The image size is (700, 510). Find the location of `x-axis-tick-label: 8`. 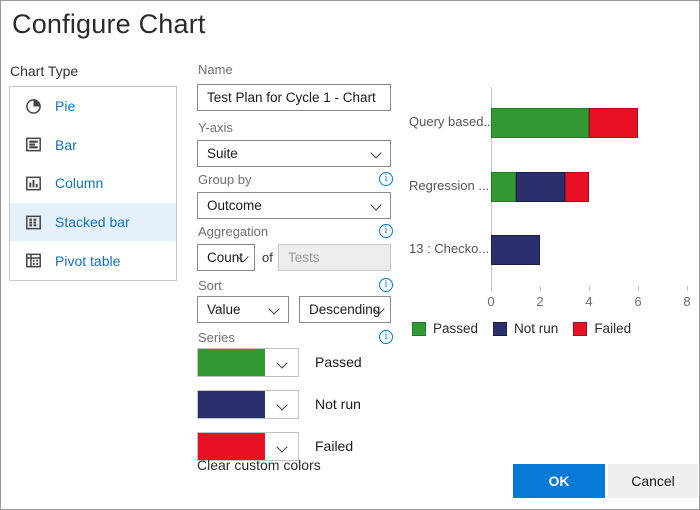

x-axis-tick-label: 8 is located at coordinates (687, 301).